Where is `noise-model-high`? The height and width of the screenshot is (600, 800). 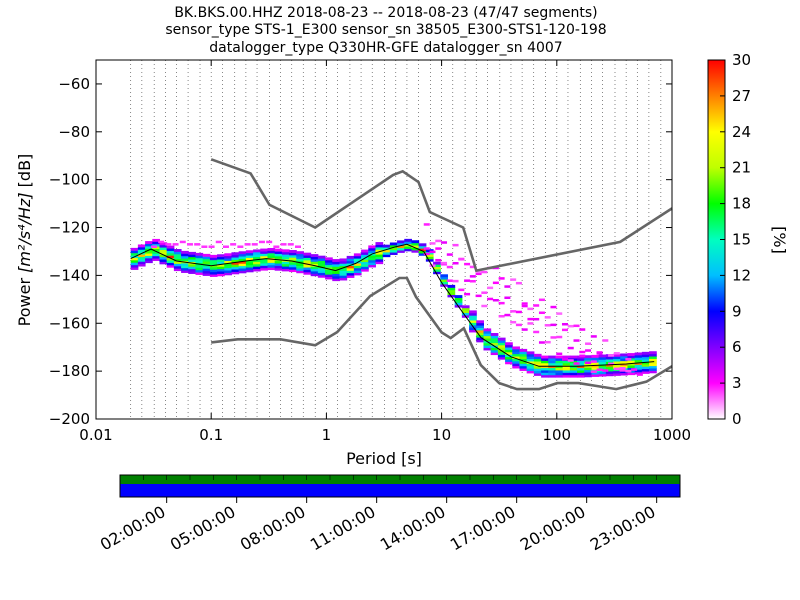 noise-model-high is located at coordinates (441, 215).